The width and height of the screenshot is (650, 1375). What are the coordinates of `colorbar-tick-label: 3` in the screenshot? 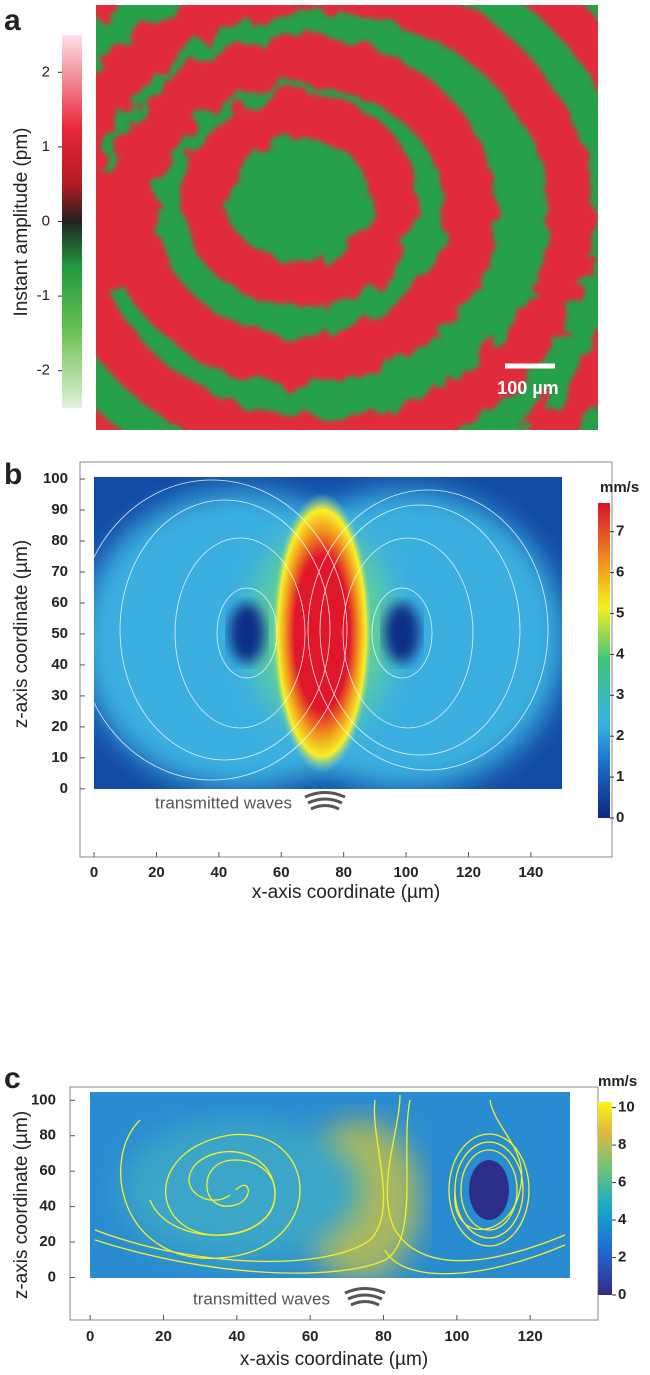 It's located at (620, 694).